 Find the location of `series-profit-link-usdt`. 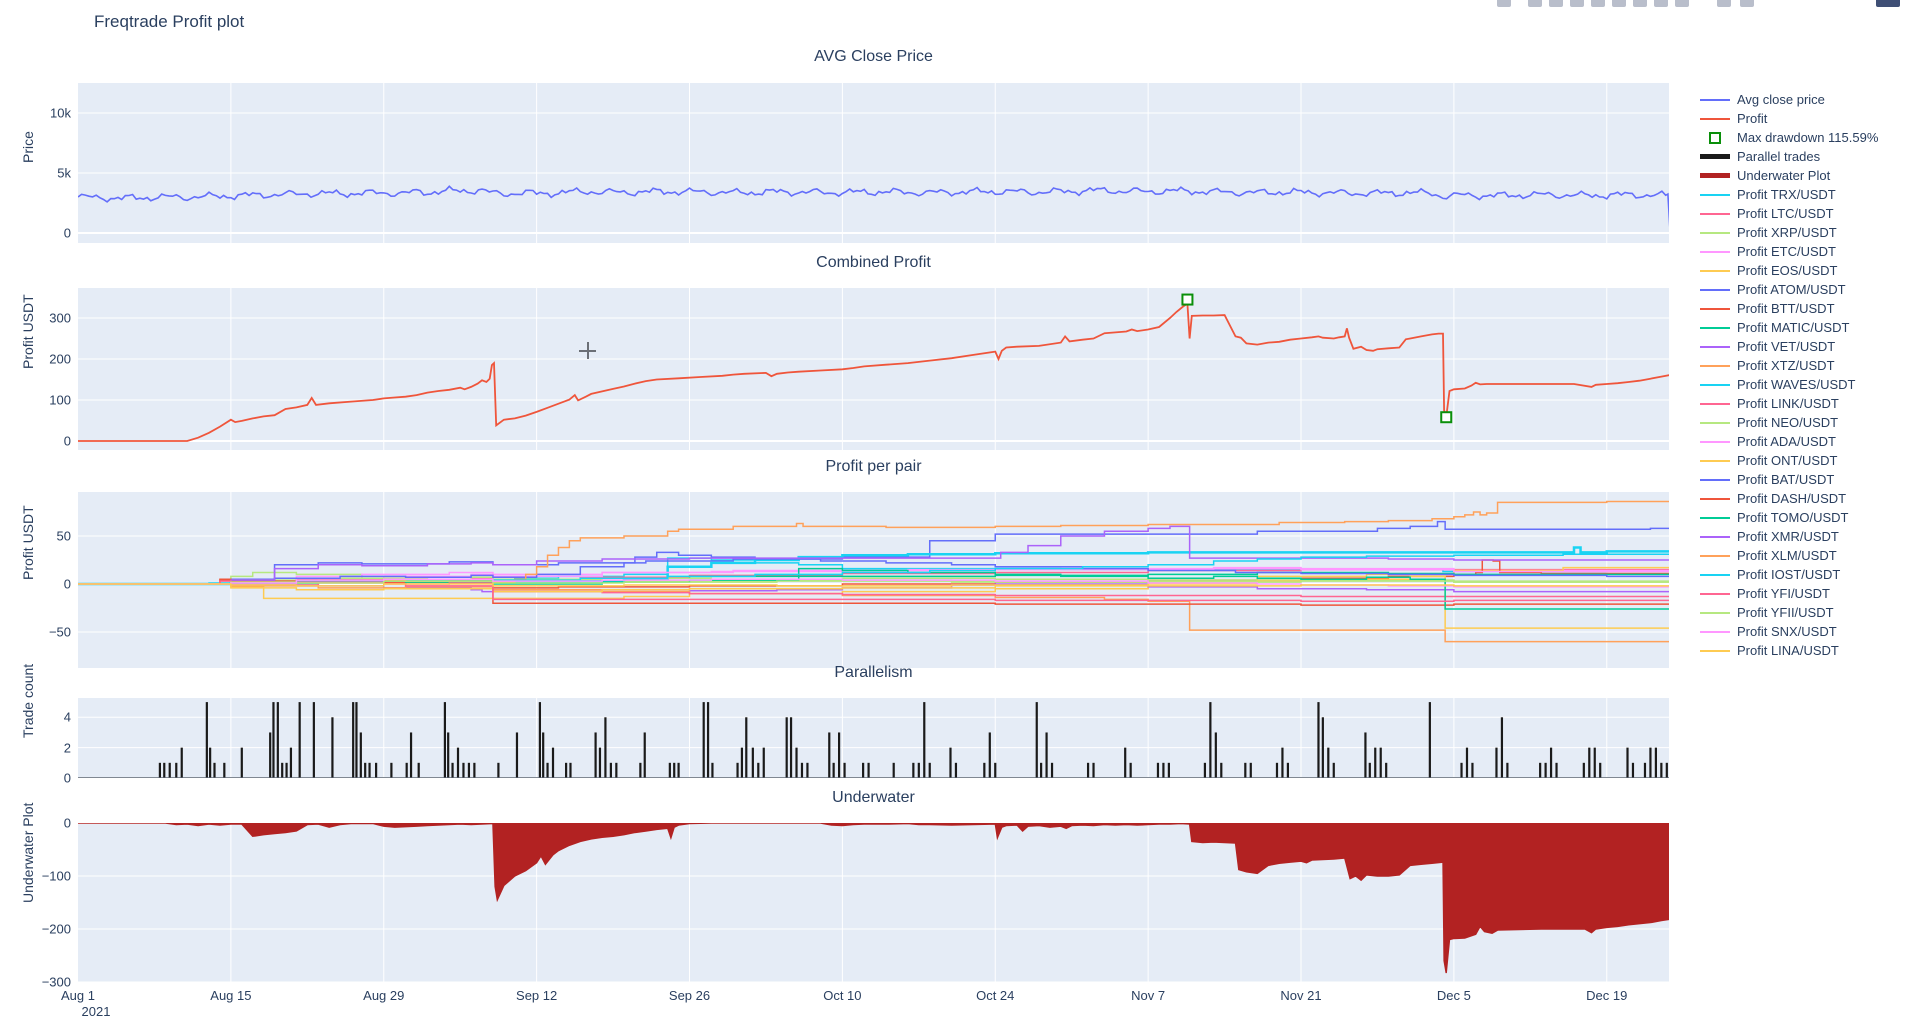

series-profit-link-usdt is located at coordinates (875, 590).